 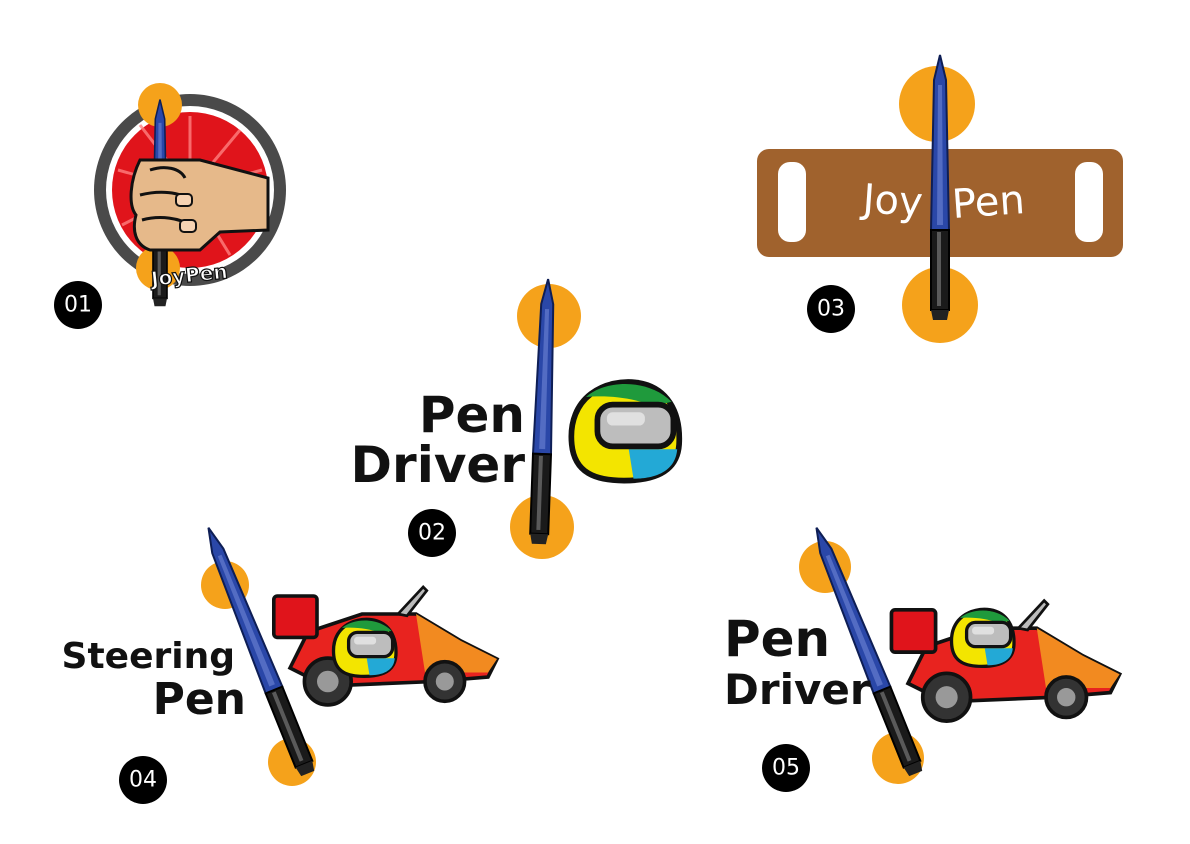 What do you see at coordinates (891, 201) in the screenshot?
I see `logo-03-word1: Joy` at bounding box center [891, 201].